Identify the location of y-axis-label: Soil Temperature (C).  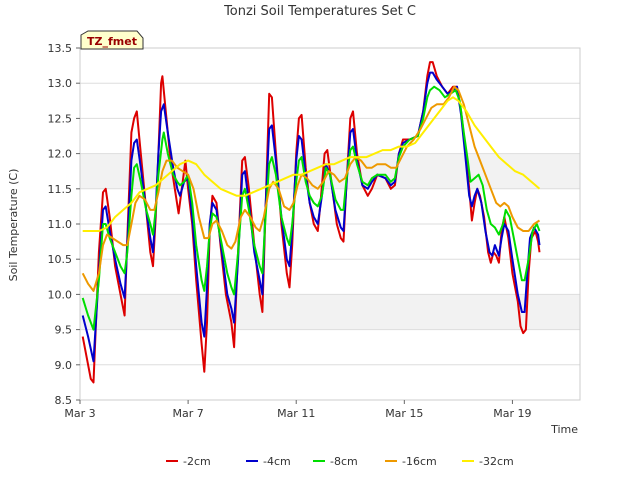
(13, 225).